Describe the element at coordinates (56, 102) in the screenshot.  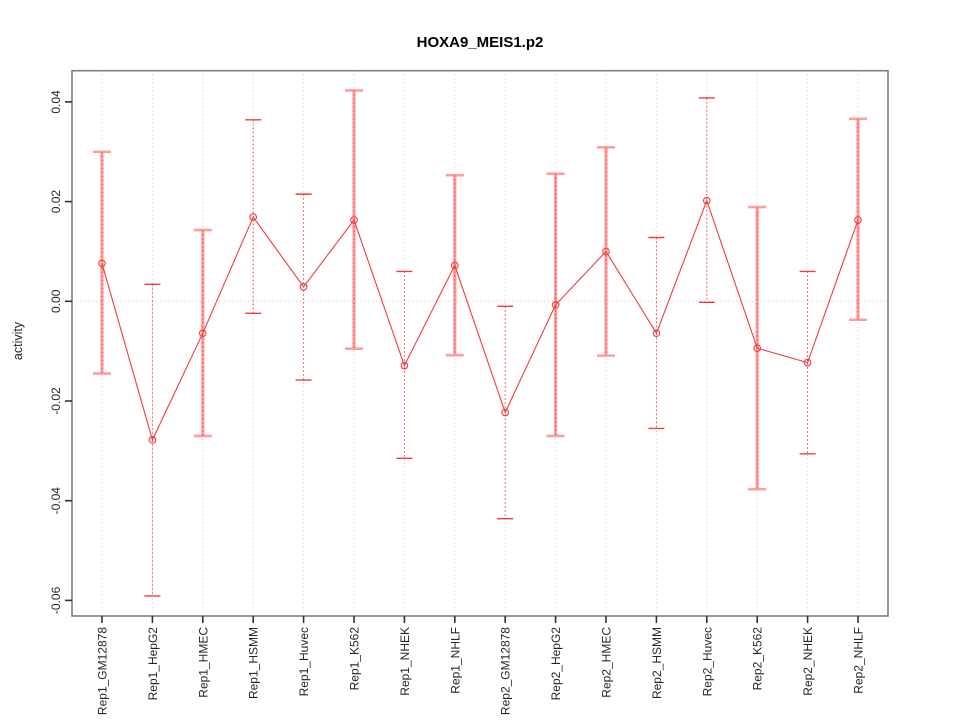
I see `y-tick-label: 0.04` at that location.